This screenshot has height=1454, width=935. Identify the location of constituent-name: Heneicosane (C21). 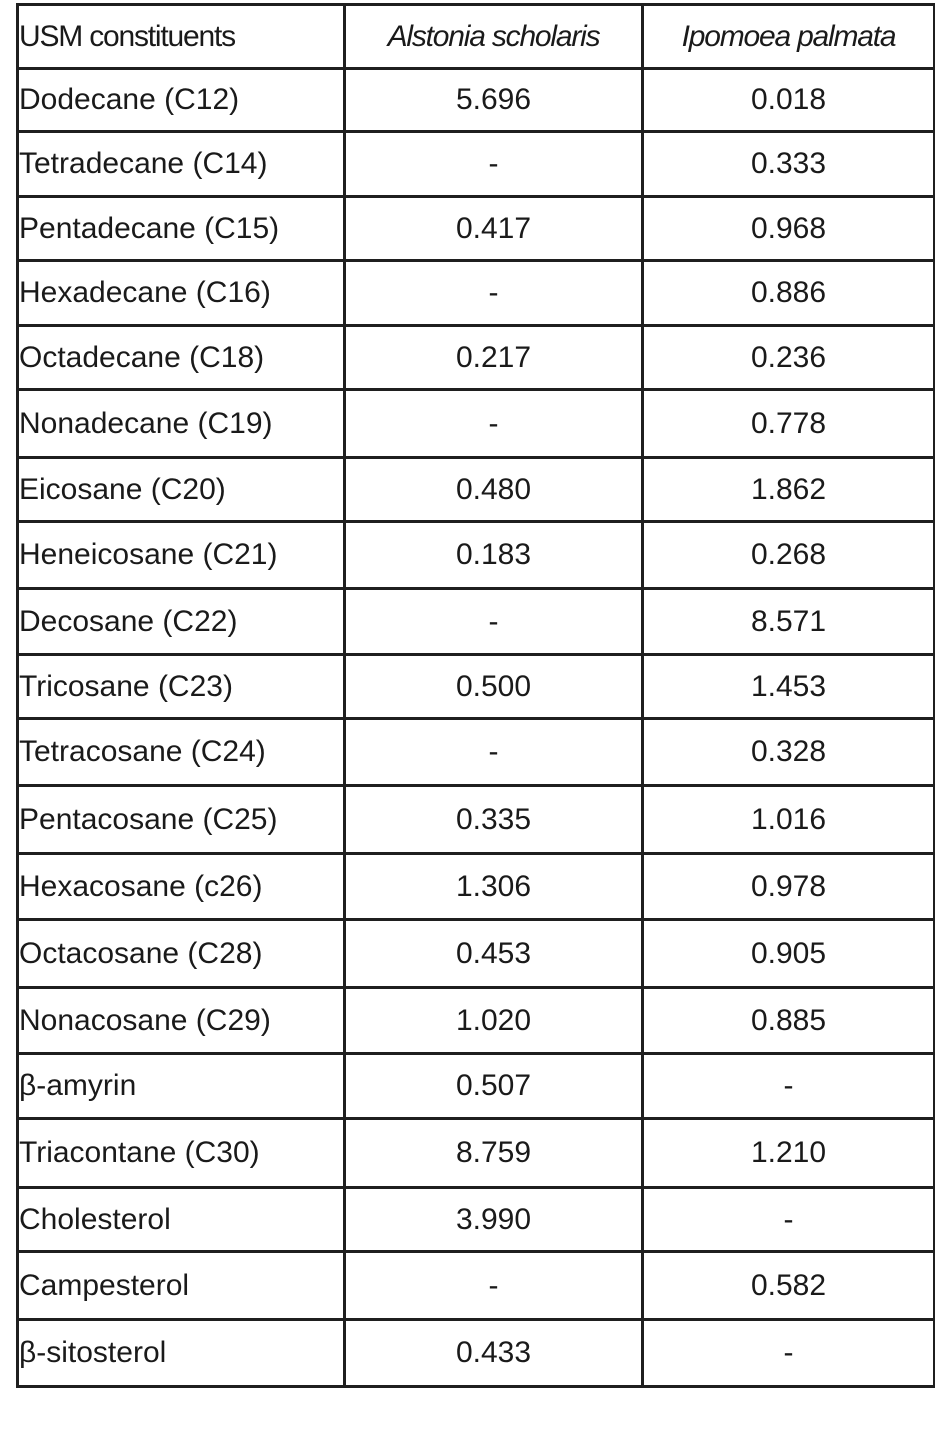
(181, 555).